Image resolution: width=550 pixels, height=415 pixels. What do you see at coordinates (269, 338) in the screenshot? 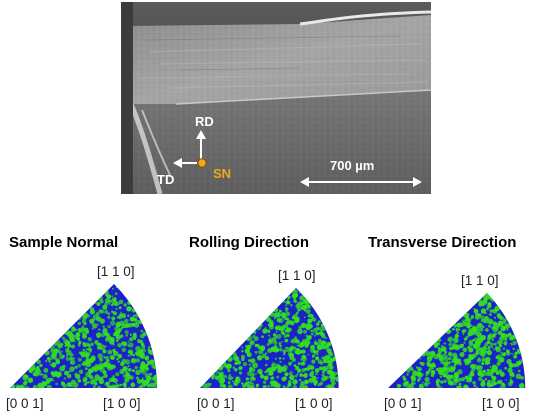
I see `ipf-map-rolling-direction` at bounding box center [269, 338].